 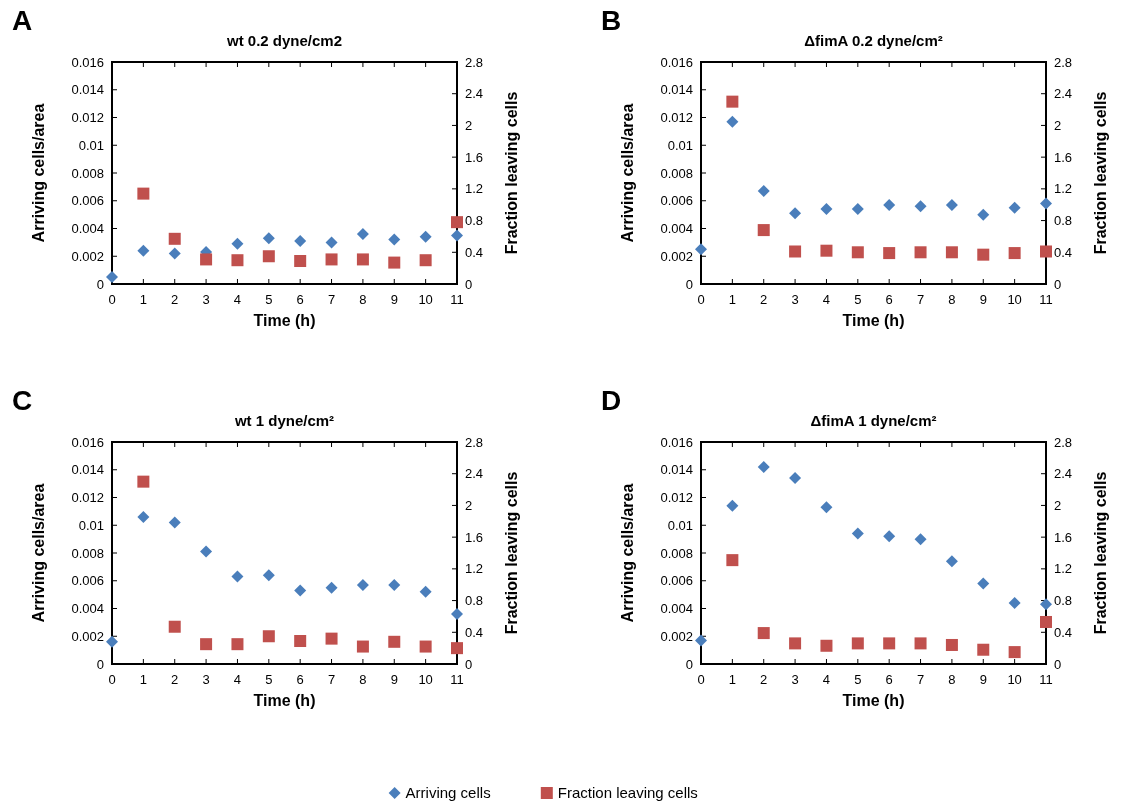 What do you see at coordinates (474, 474) in the screenshot?
I see `y2-tick-label: 2.4` at bounding box center [474, 474].